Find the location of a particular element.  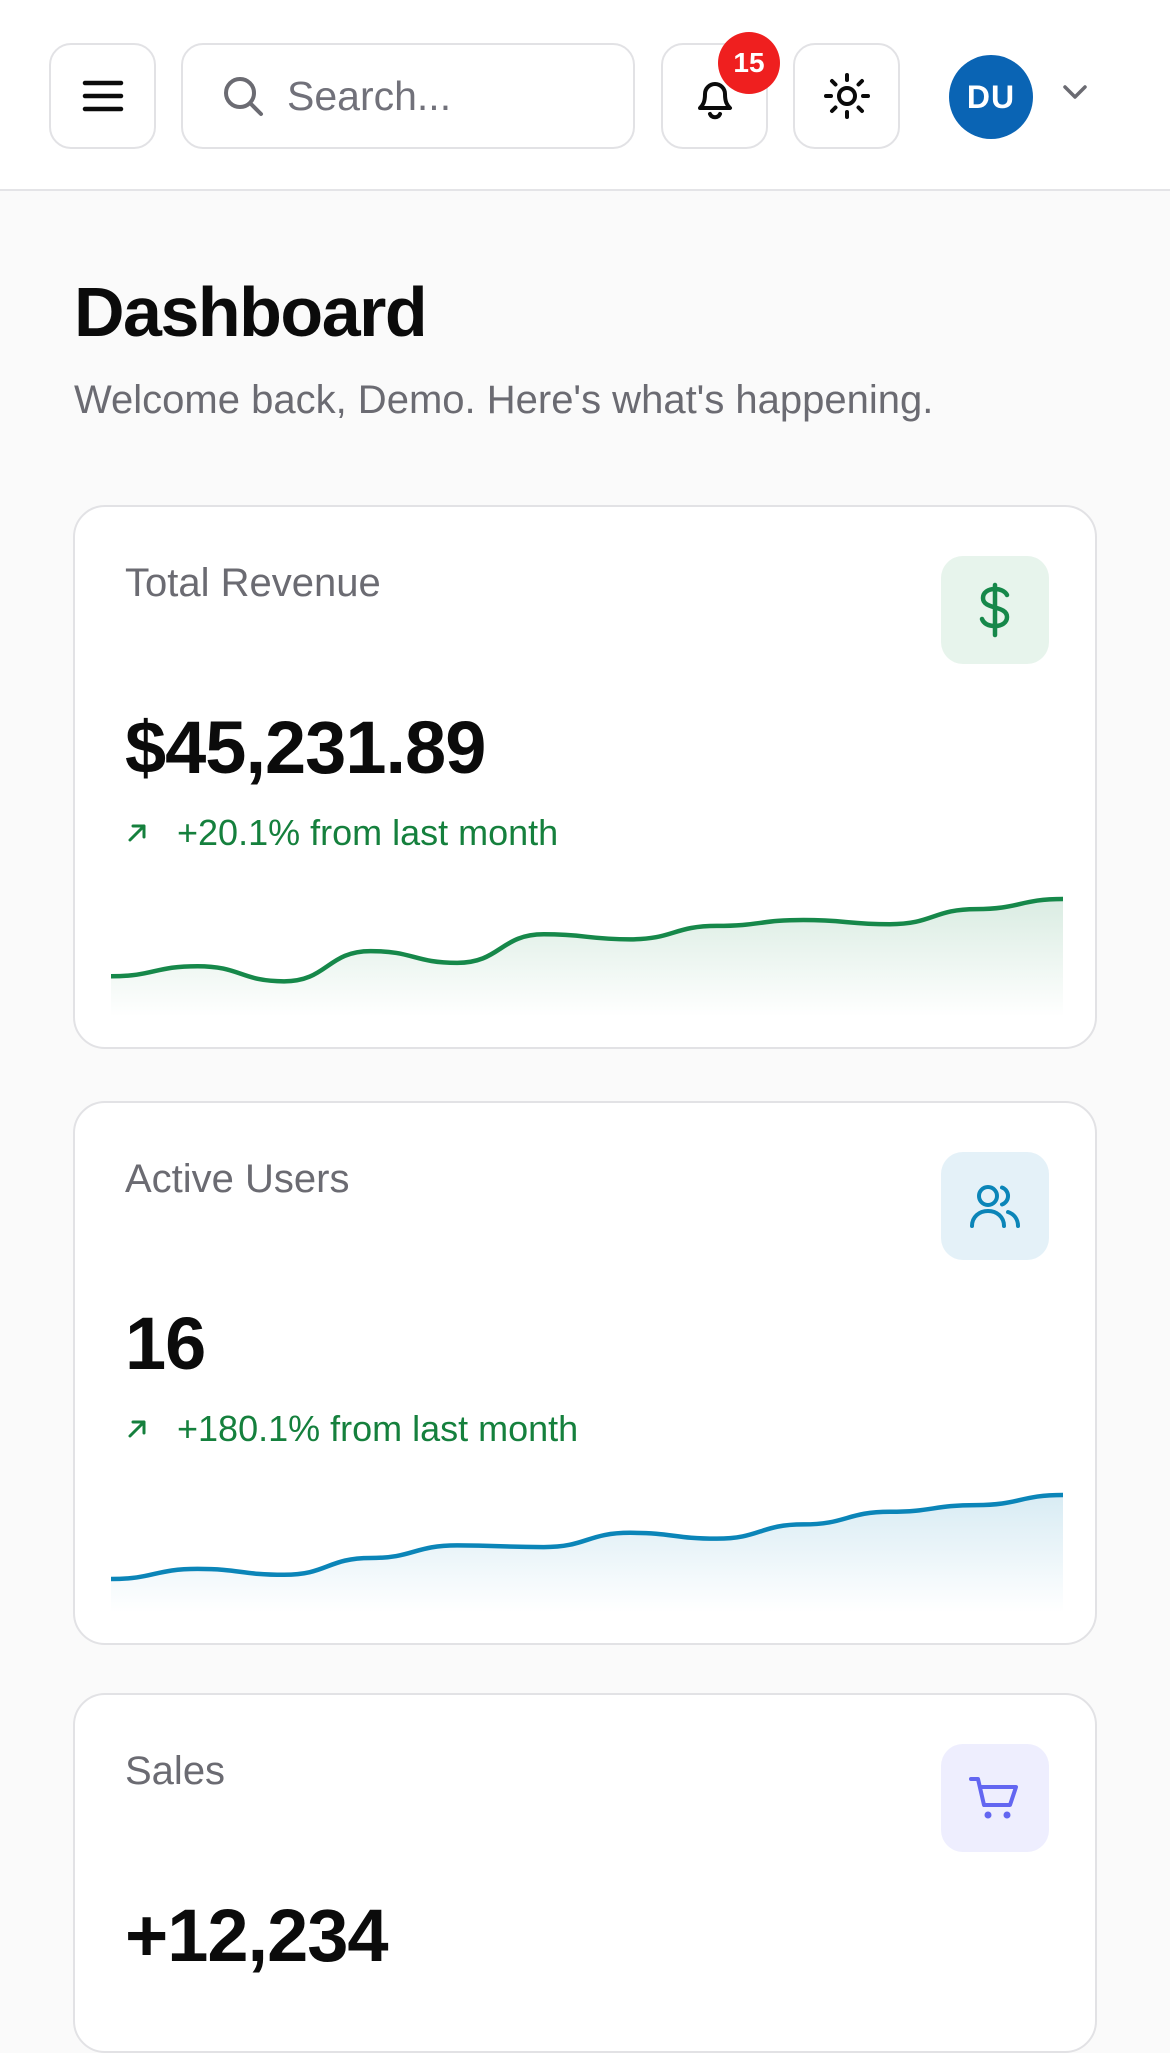

sun-icon is located at coordinates (846, 96).